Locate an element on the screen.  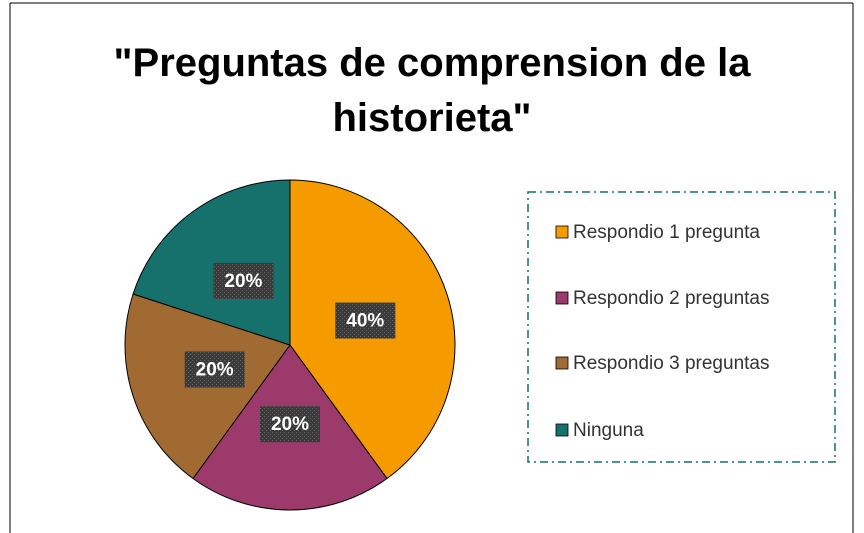
legend-label: Respondio 1 pregunta is located at coordinates (666, 232).